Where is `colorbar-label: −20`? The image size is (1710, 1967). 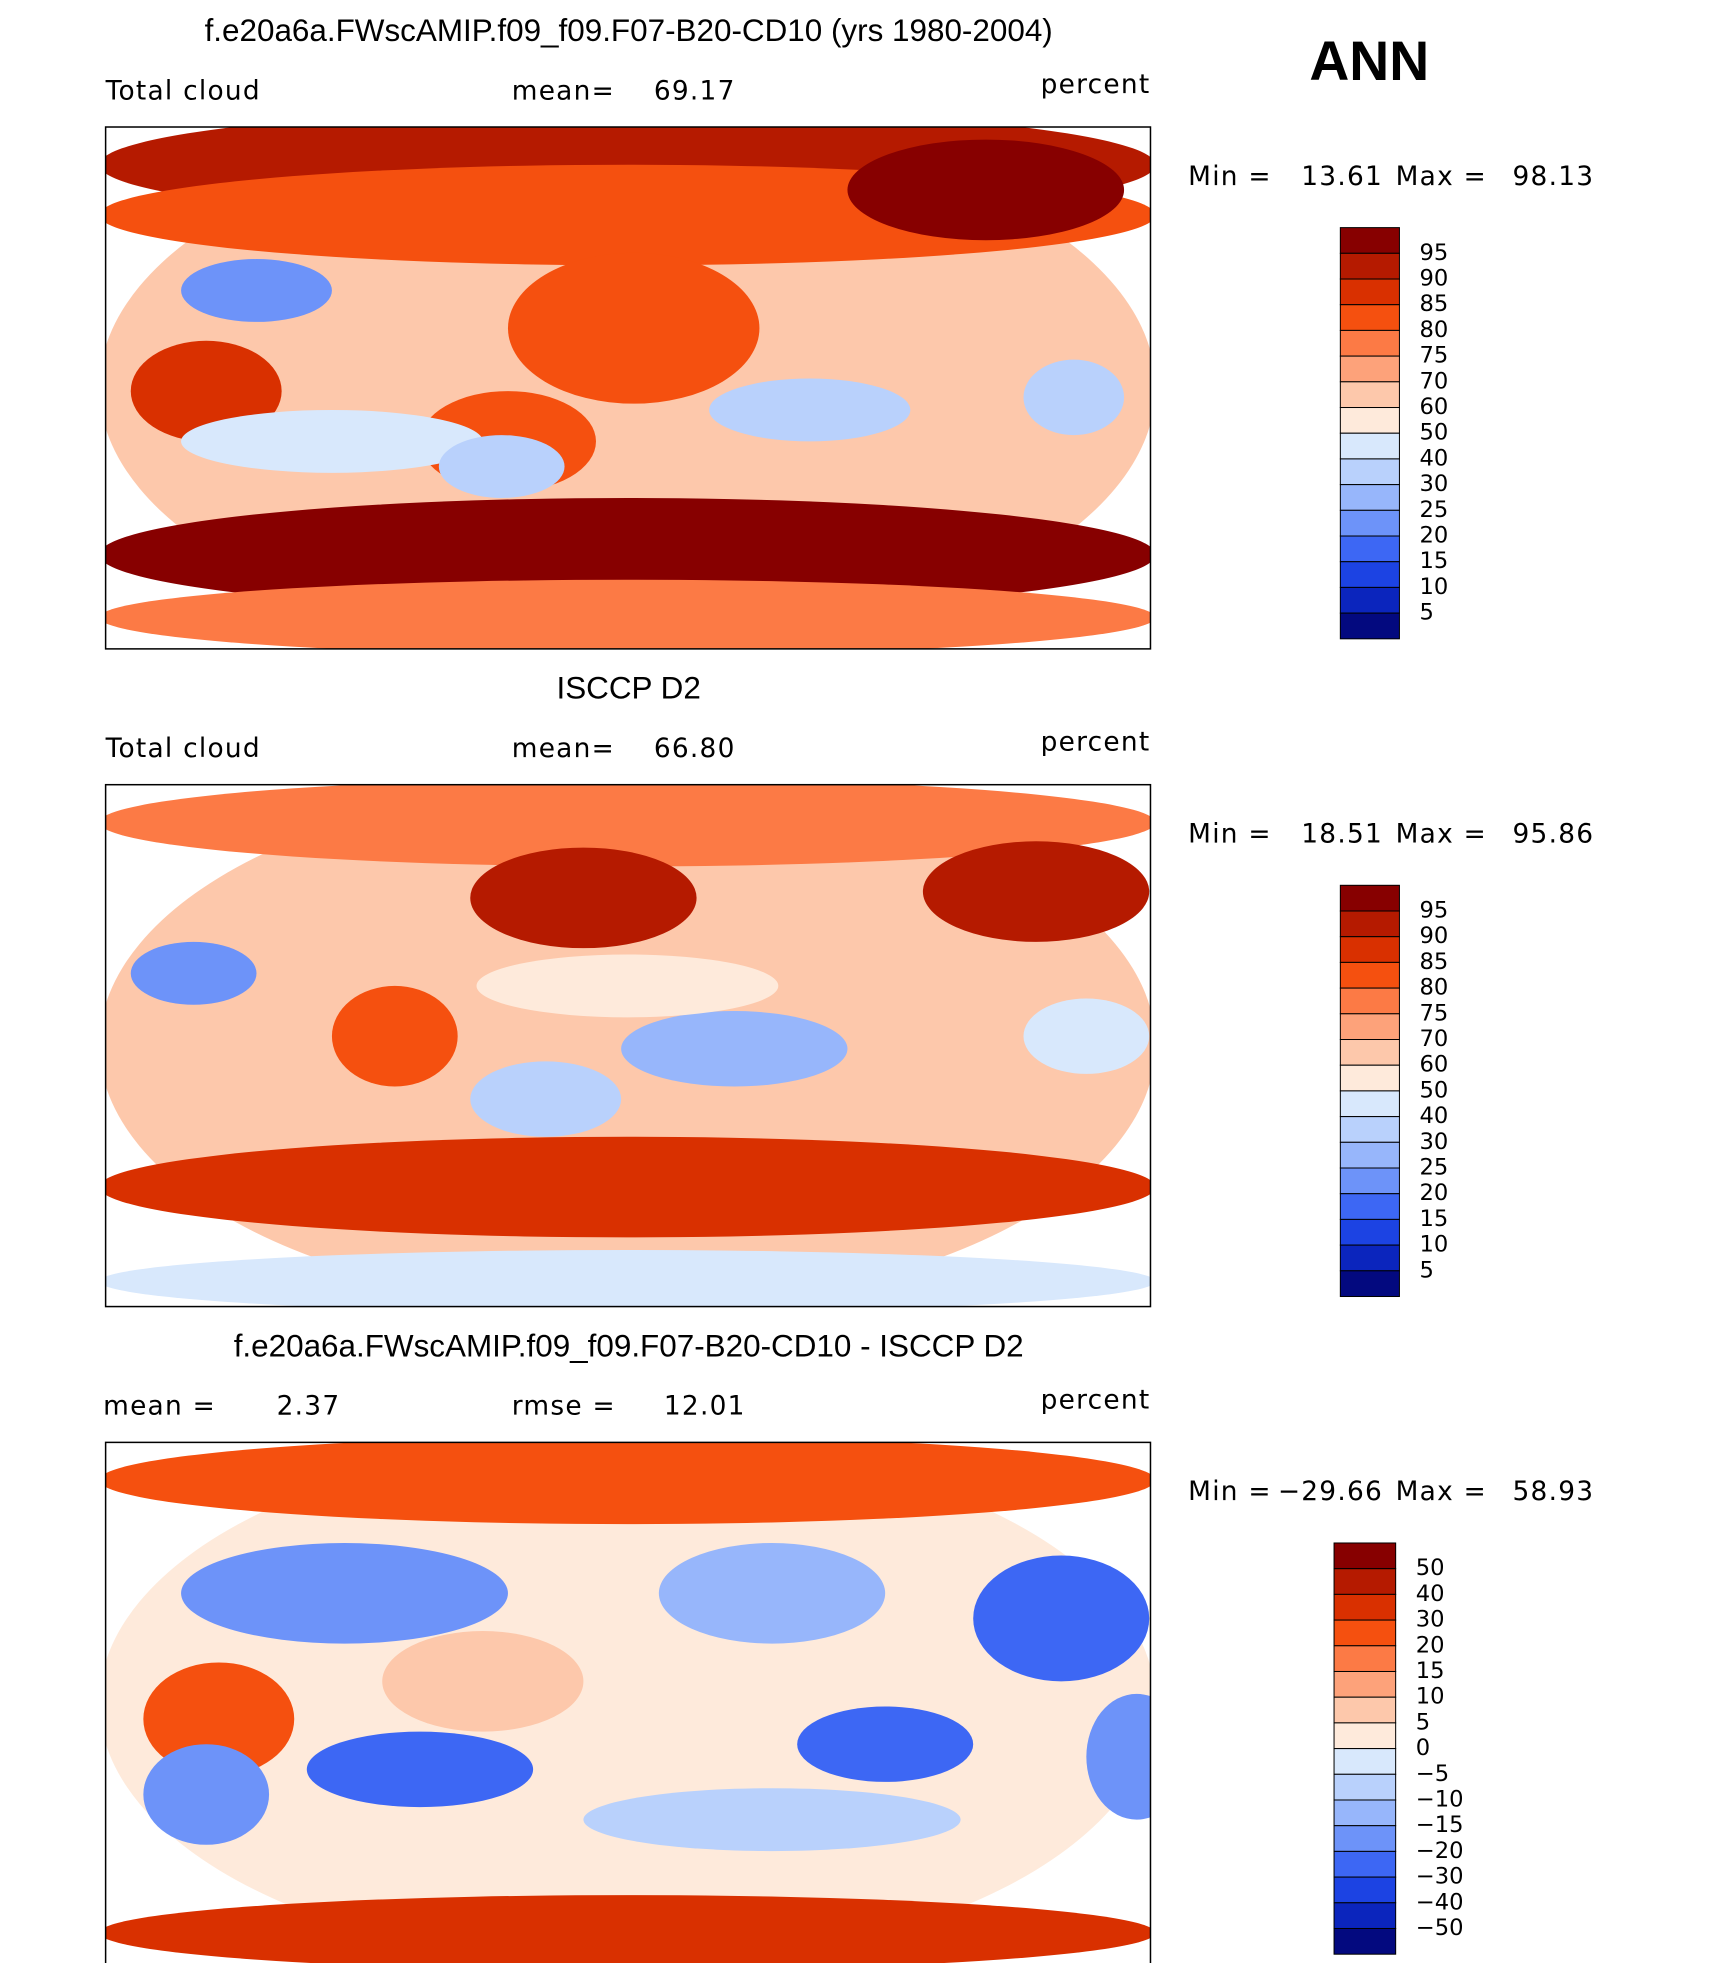 colorbar-label: −20 is located at coordinates (1440, 1851).